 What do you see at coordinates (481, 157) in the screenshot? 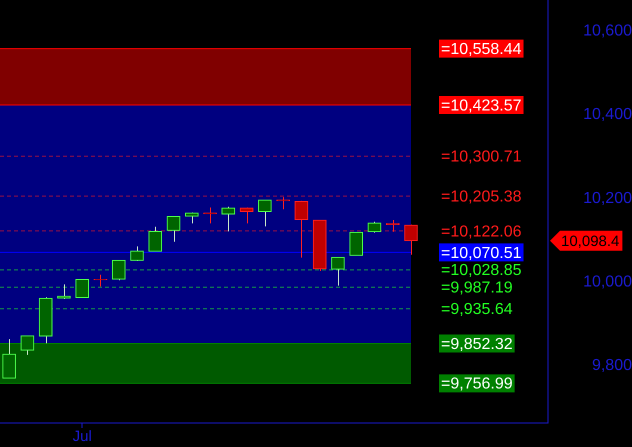
I see `ref-line-label: =10,300.71` at bounding box center [481, 157].